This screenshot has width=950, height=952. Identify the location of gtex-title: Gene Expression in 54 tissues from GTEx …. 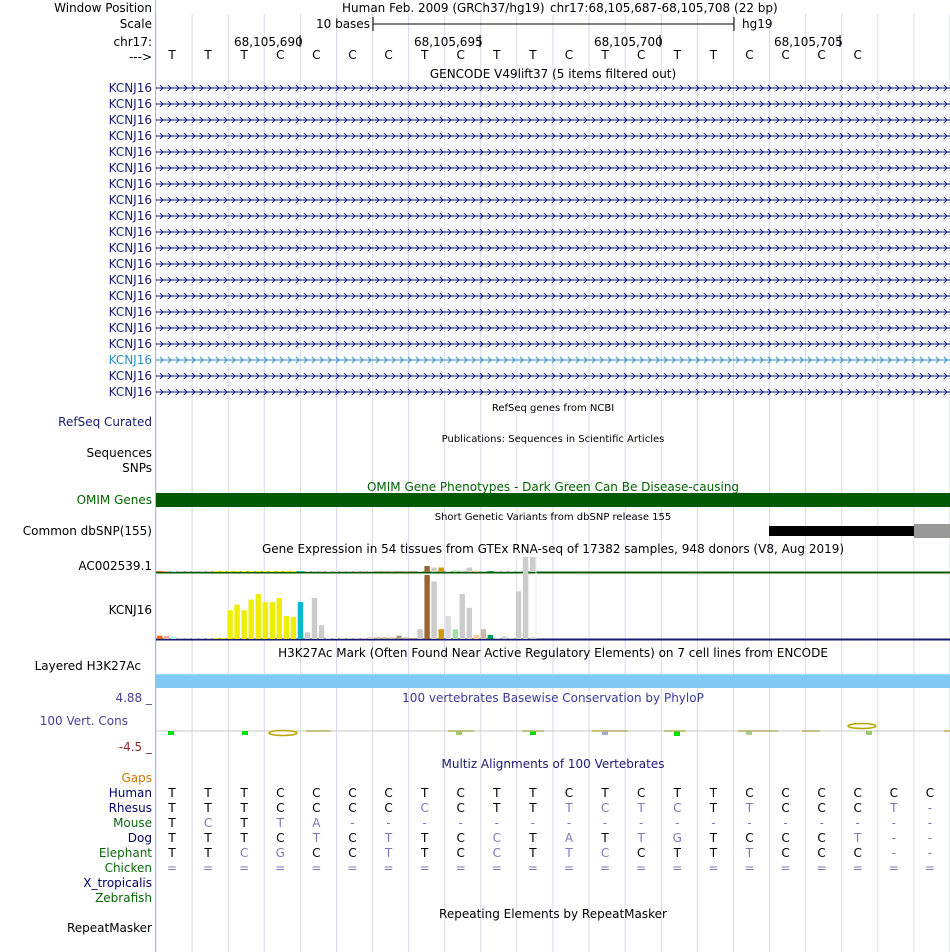
(553, 549).